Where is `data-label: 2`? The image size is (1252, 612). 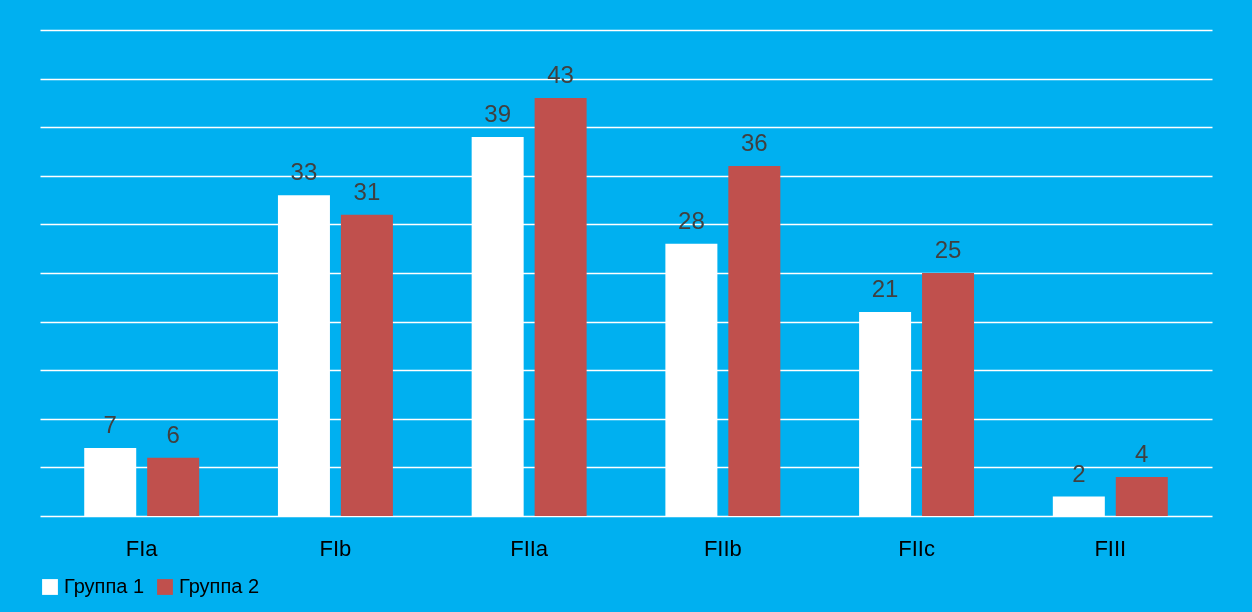 data-label: 2 is located at coordinates (1079, 473).